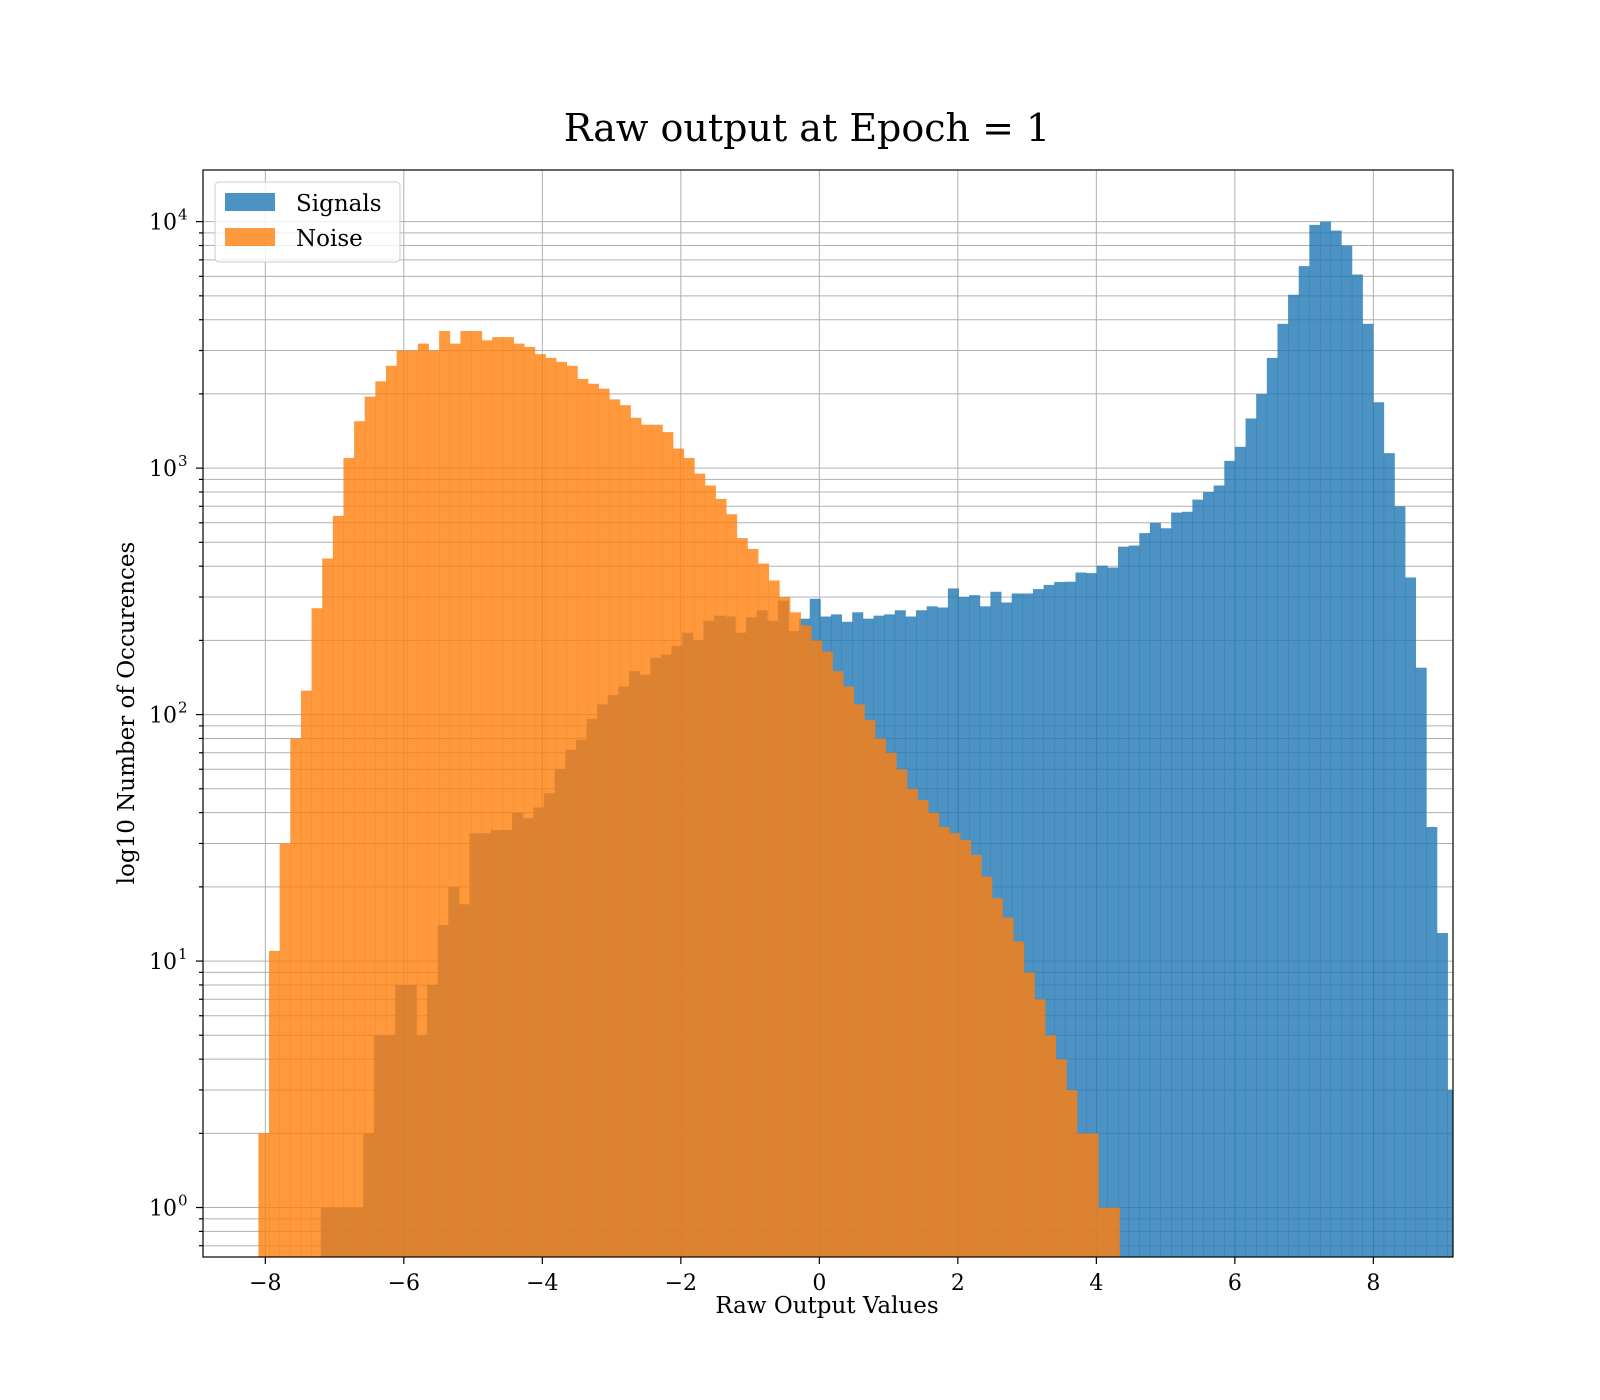 The height and width of the screenshot is (1400, 1600). I want to click on x-tick-label: 6, so click(1235, 1283).